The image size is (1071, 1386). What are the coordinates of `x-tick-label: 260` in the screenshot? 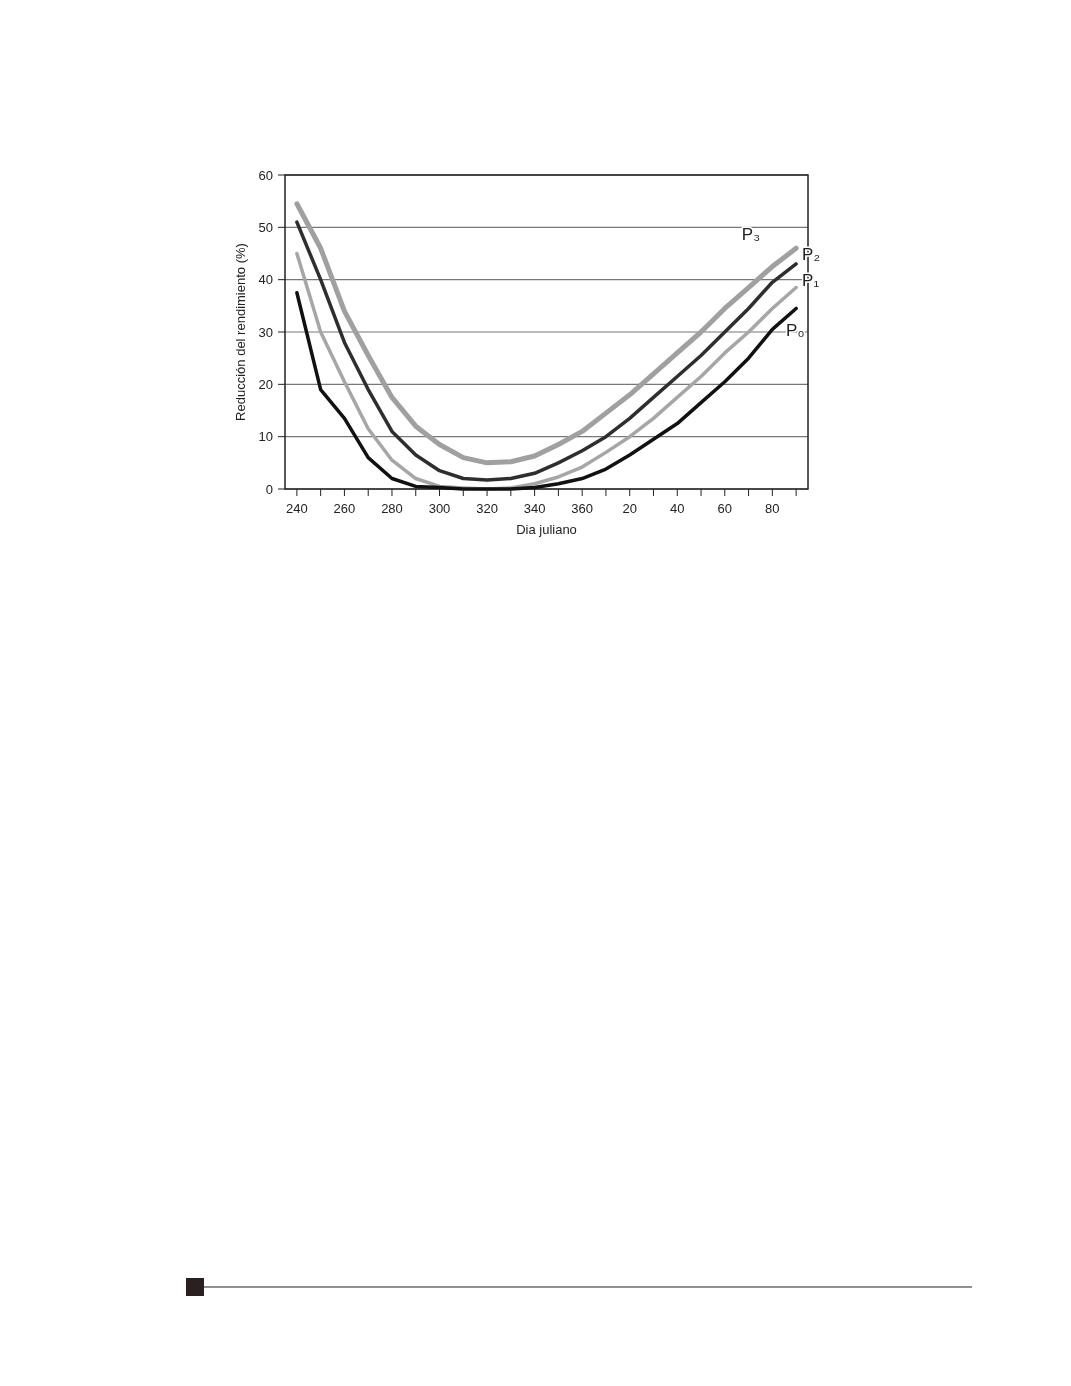 It's located at (344, 508).